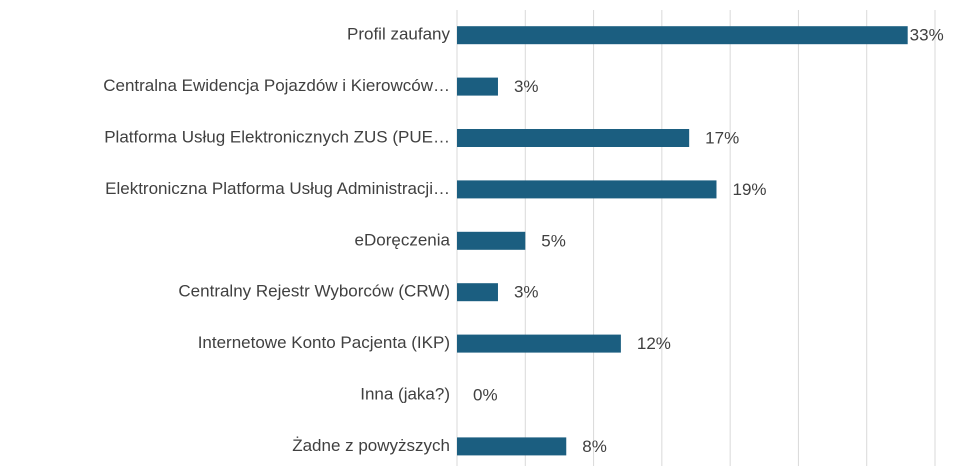  Describe the element at coordinates (749, 189) in the screenshot. I see `data-label: 19%` at that location.